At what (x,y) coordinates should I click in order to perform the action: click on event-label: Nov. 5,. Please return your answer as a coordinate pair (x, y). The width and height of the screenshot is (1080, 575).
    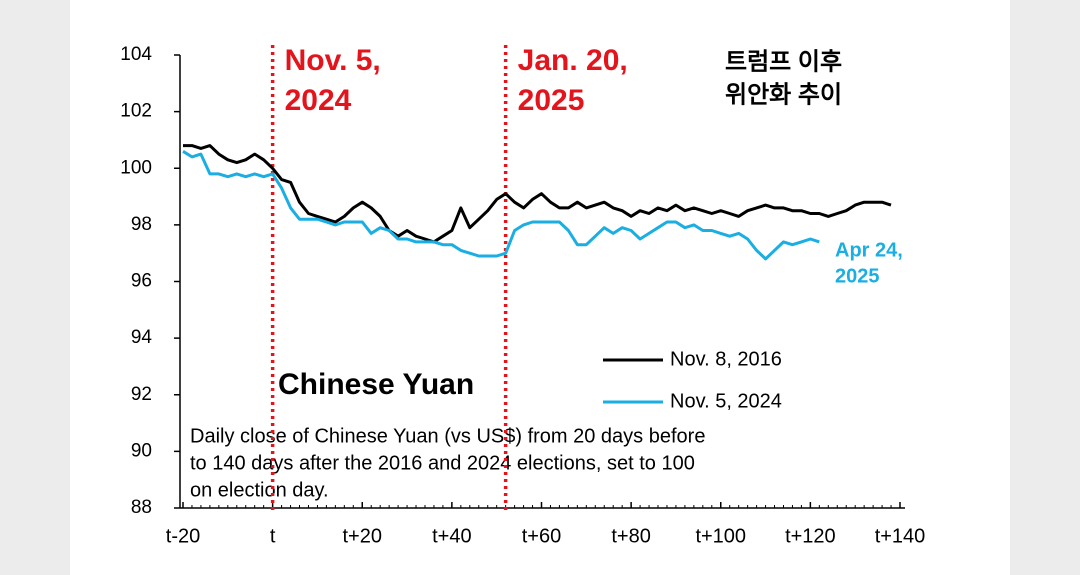
    Looking at the image, I should click on (333, 60).